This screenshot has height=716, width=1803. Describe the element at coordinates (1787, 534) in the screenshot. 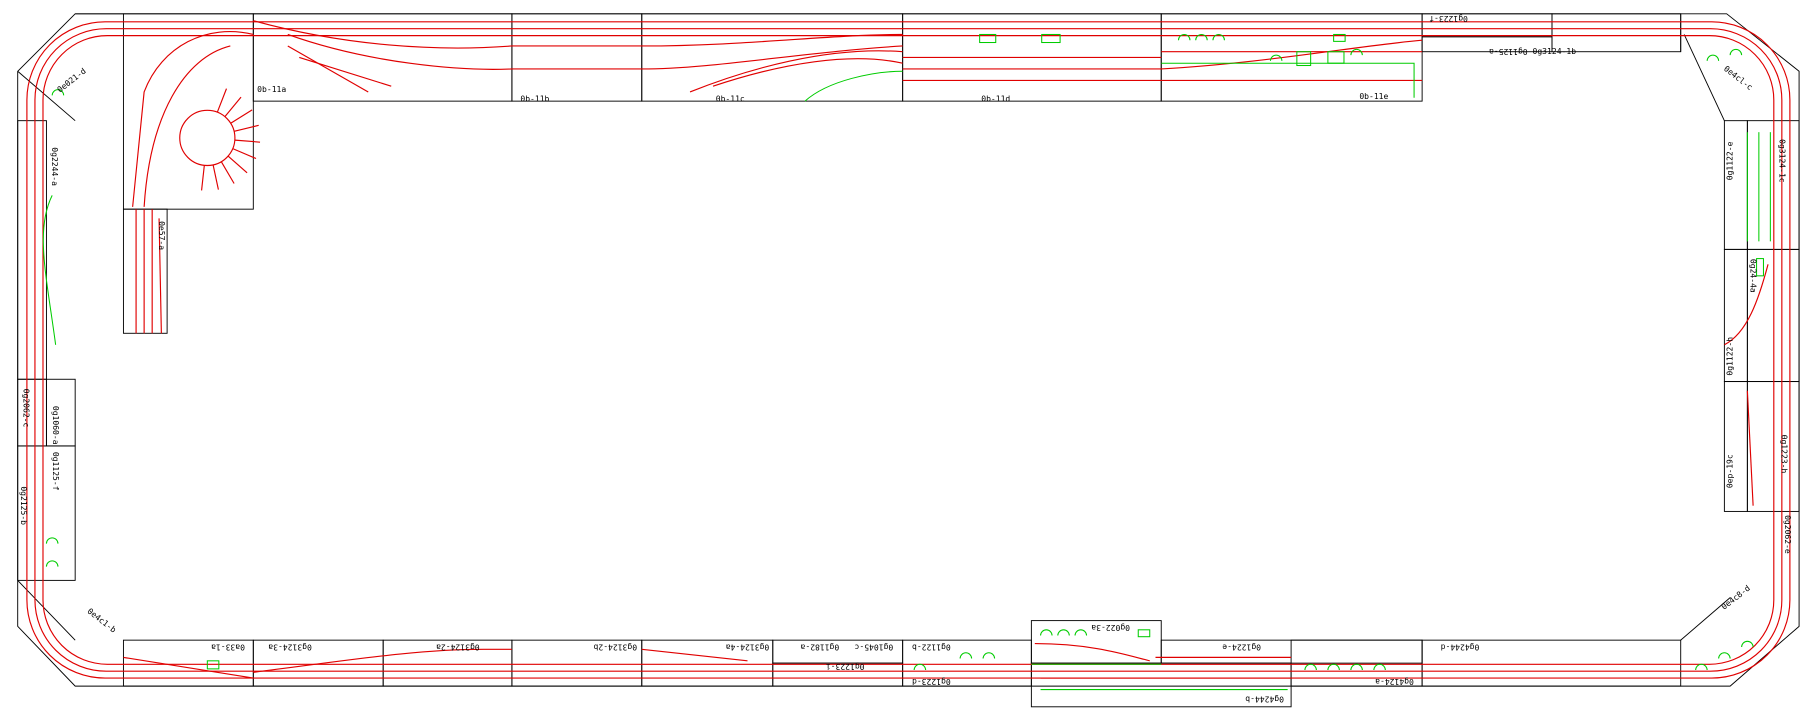

I see `module-label: 0g2062-e` at that location.